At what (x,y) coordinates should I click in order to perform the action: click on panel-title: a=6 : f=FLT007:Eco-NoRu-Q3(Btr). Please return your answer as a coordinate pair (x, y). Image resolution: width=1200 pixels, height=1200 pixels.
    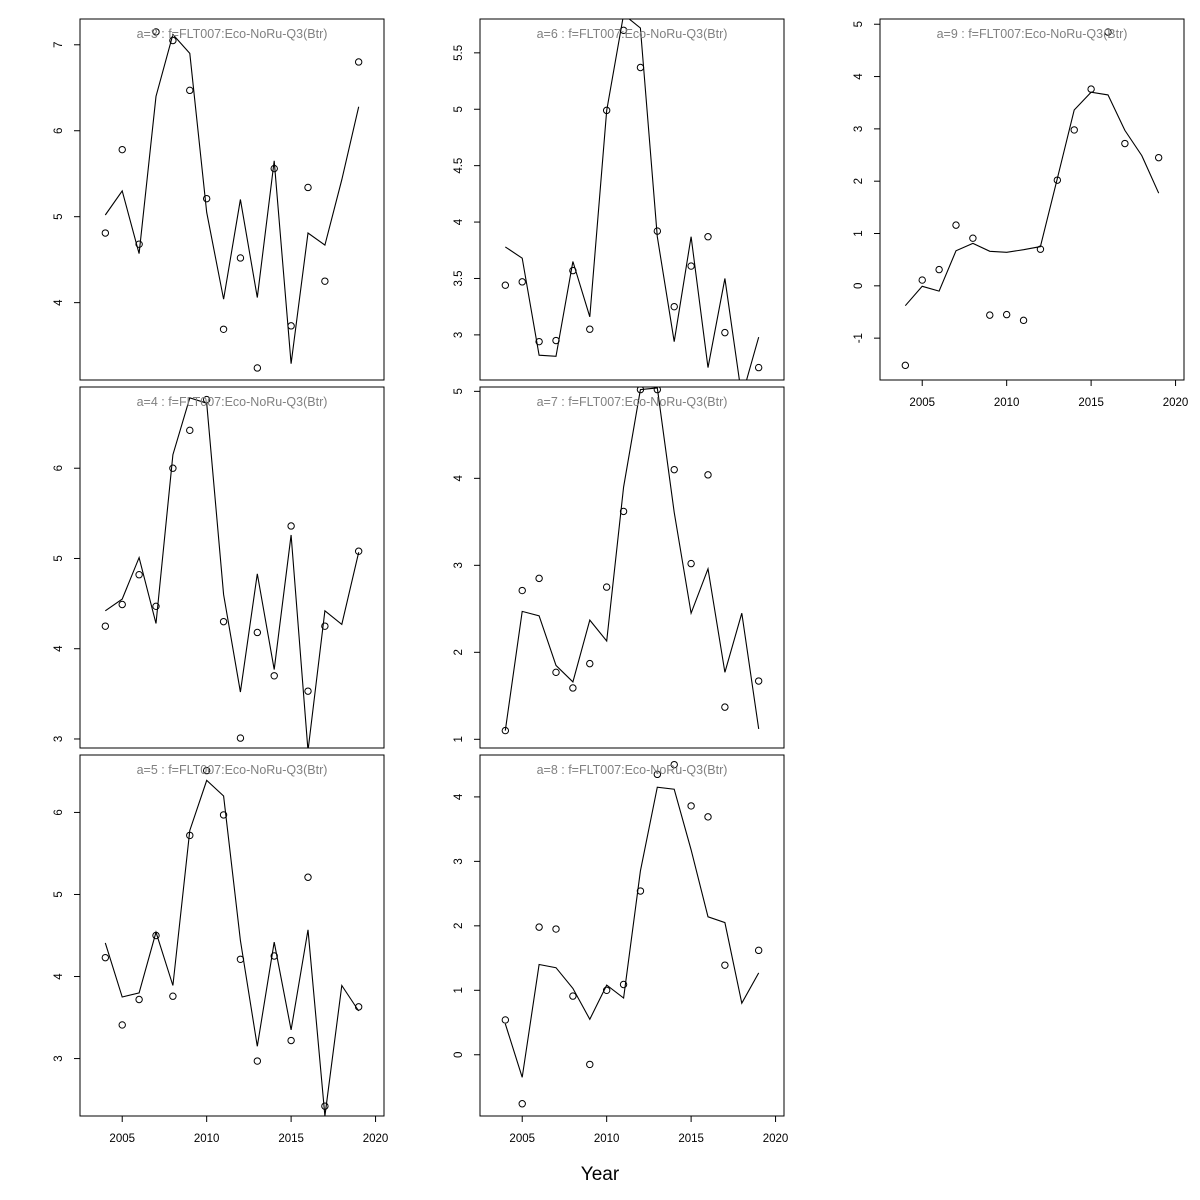
    Looking at the image, I should click on (632, 34).